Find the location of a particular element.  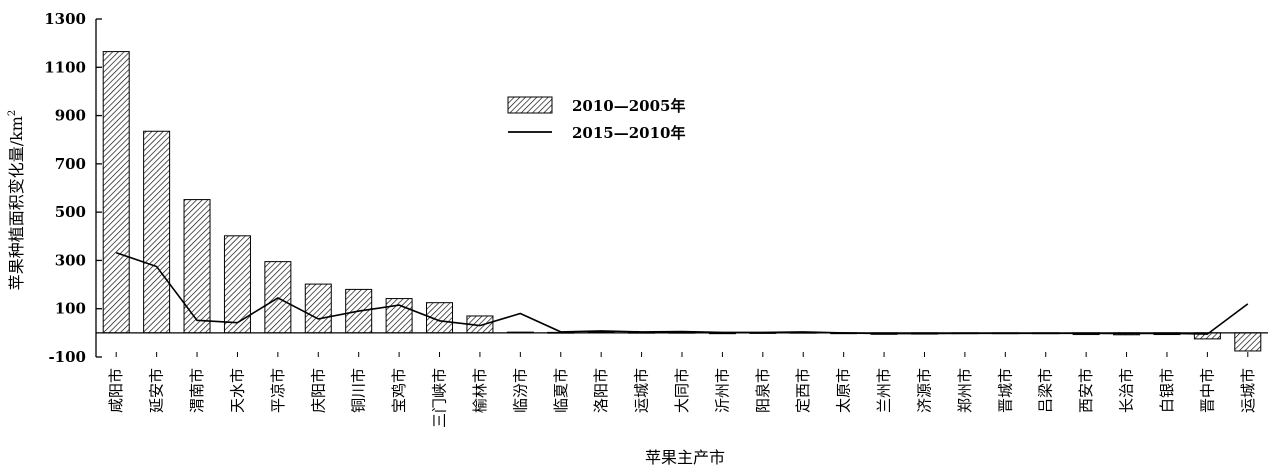

legend: 2010—2005年 2015—2010年 is located at coordinates (596, 119).